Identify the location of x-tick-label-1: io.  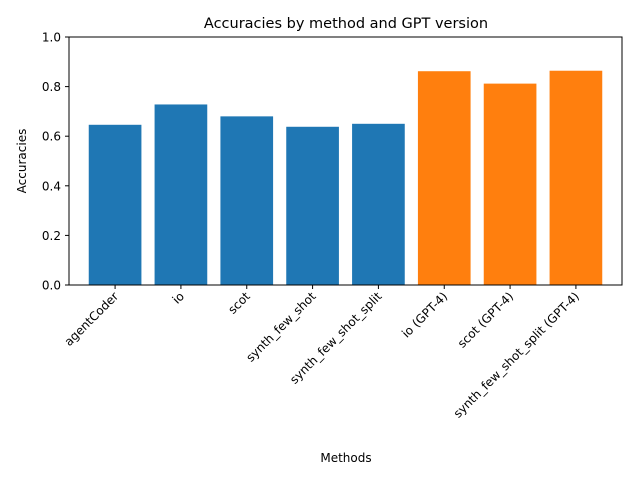
(178, 297).